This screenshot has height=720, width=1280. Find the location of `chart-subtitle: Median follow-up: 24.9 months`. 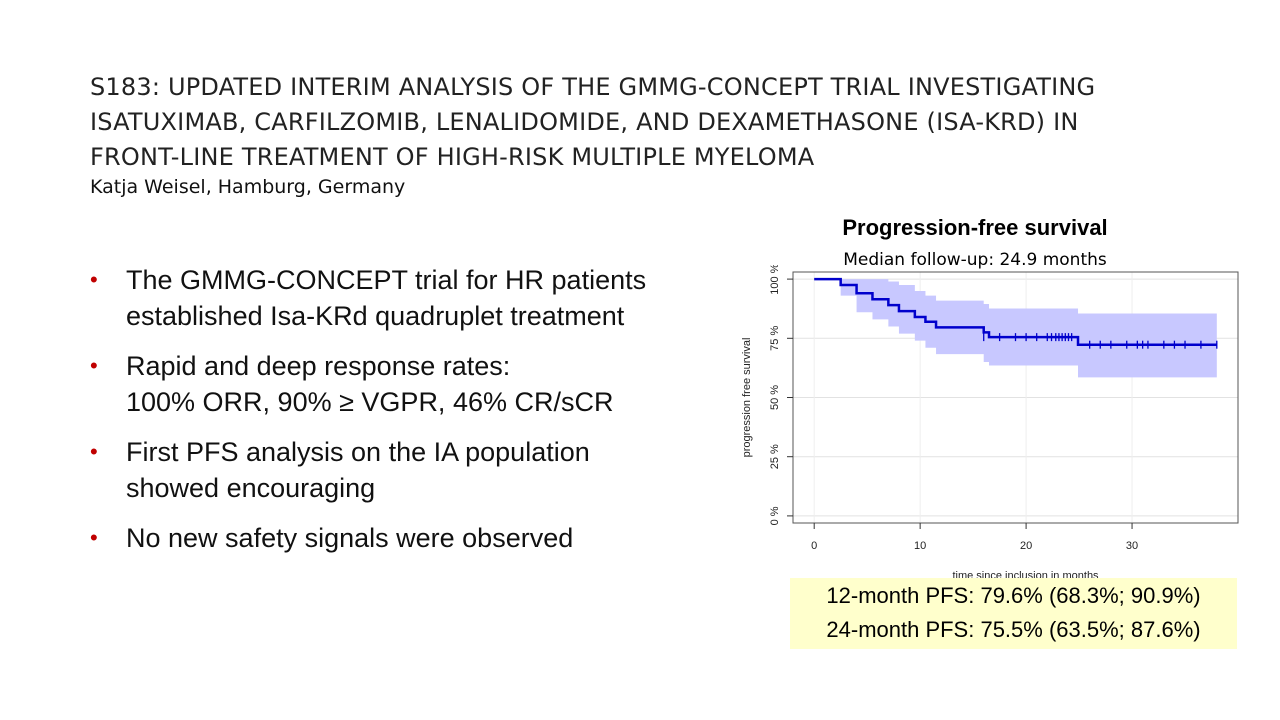

chart-subtitle: Median follow-up: 24.9 months is located at coordinates (975, 260).